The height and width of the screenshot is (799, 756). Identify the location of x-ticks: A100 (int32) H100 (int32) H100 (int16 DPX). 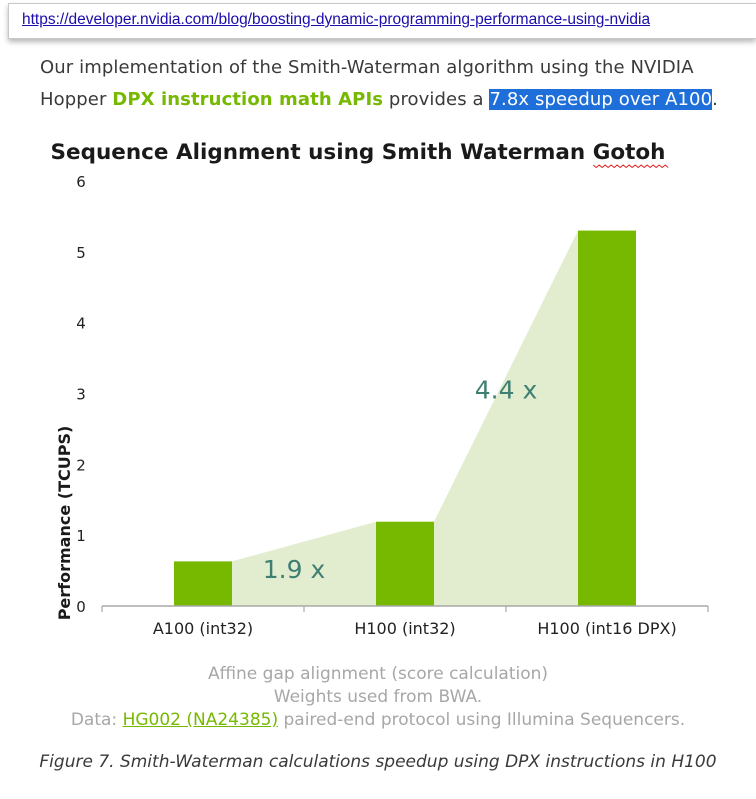
(405, 622).